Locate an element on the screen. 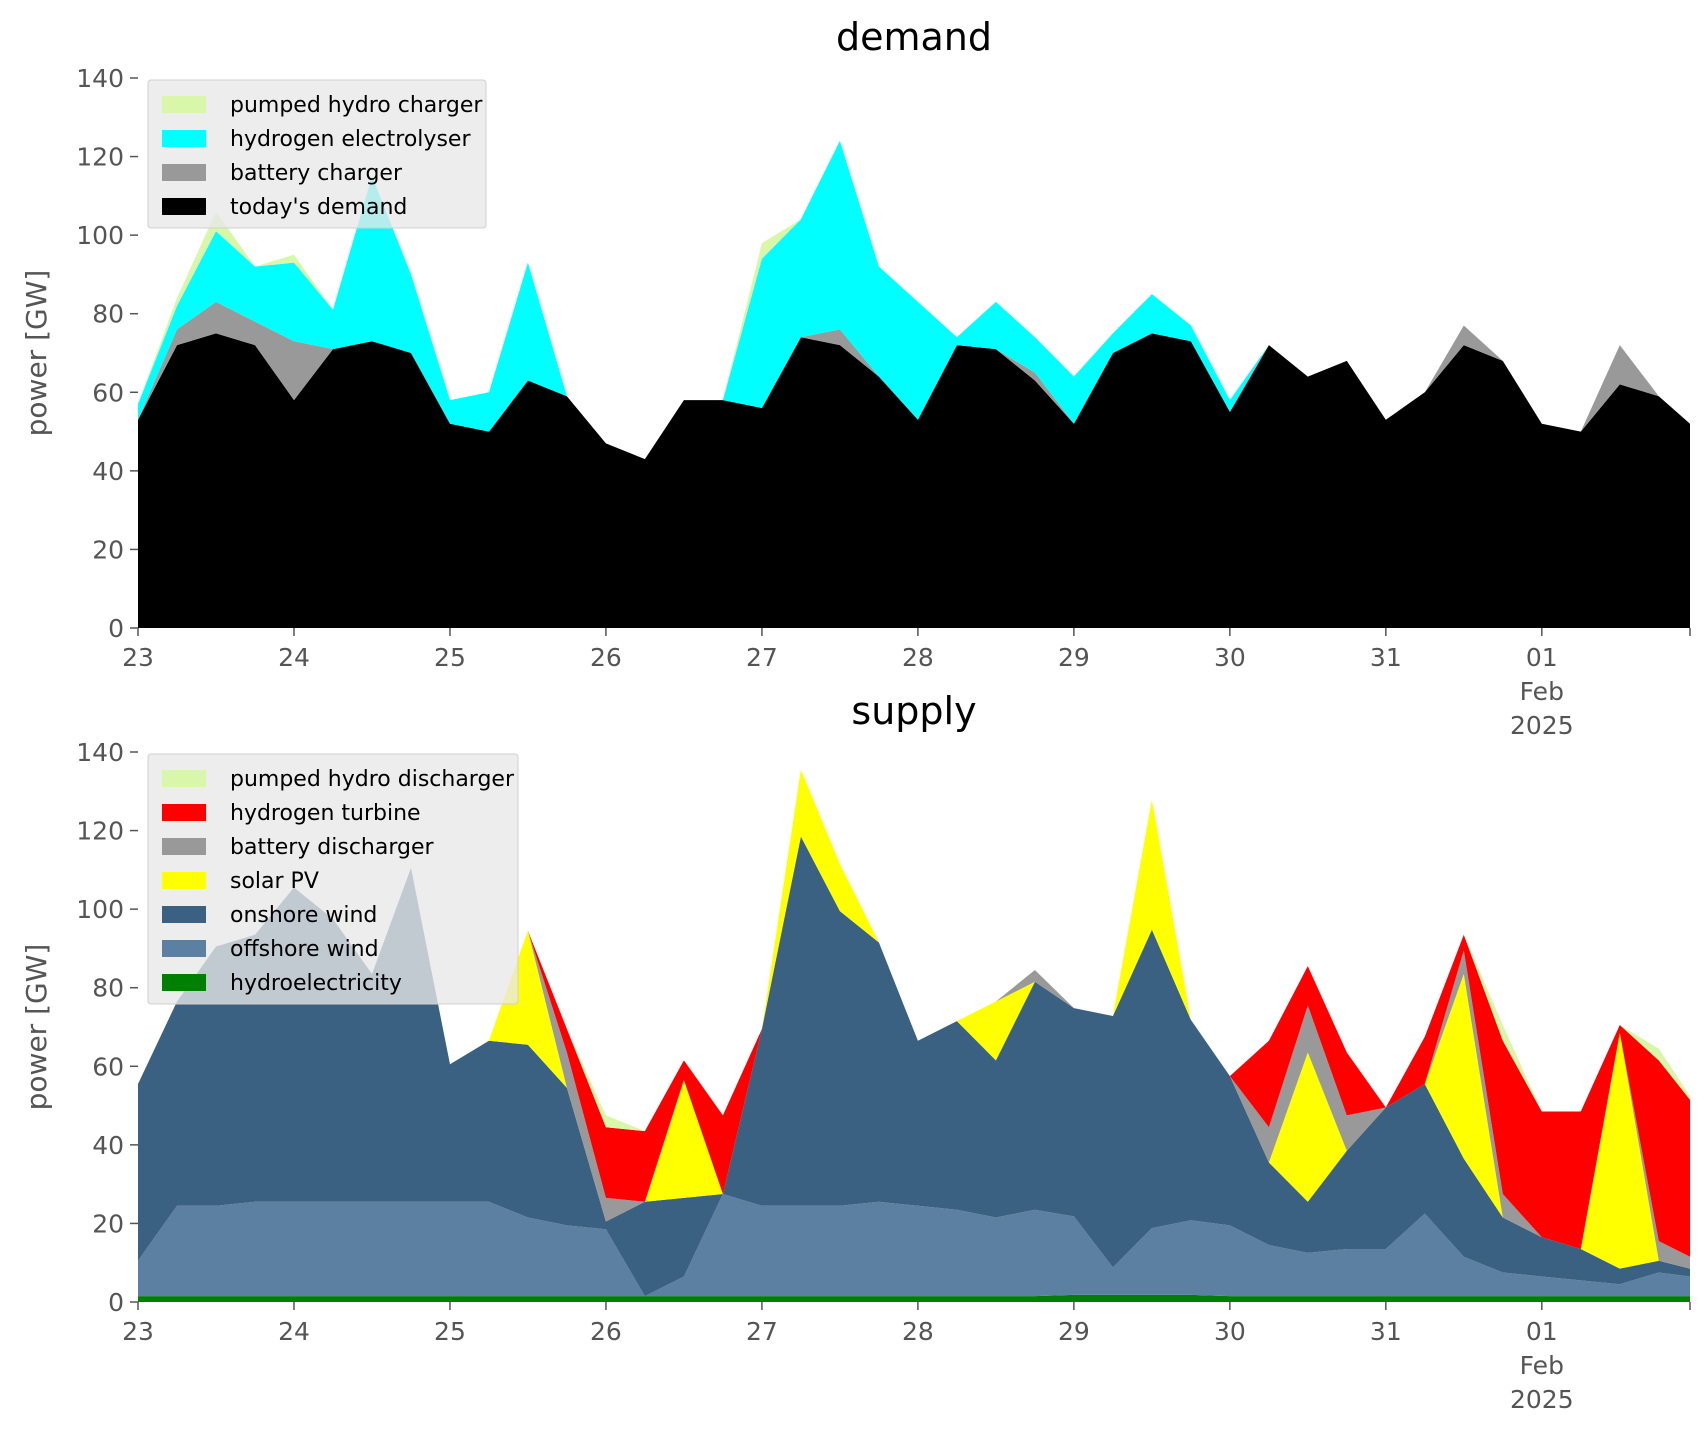 The width and height of the screenshot is (1706, 1431). legend-label: offshore wind is located at coordinates (304, 949).